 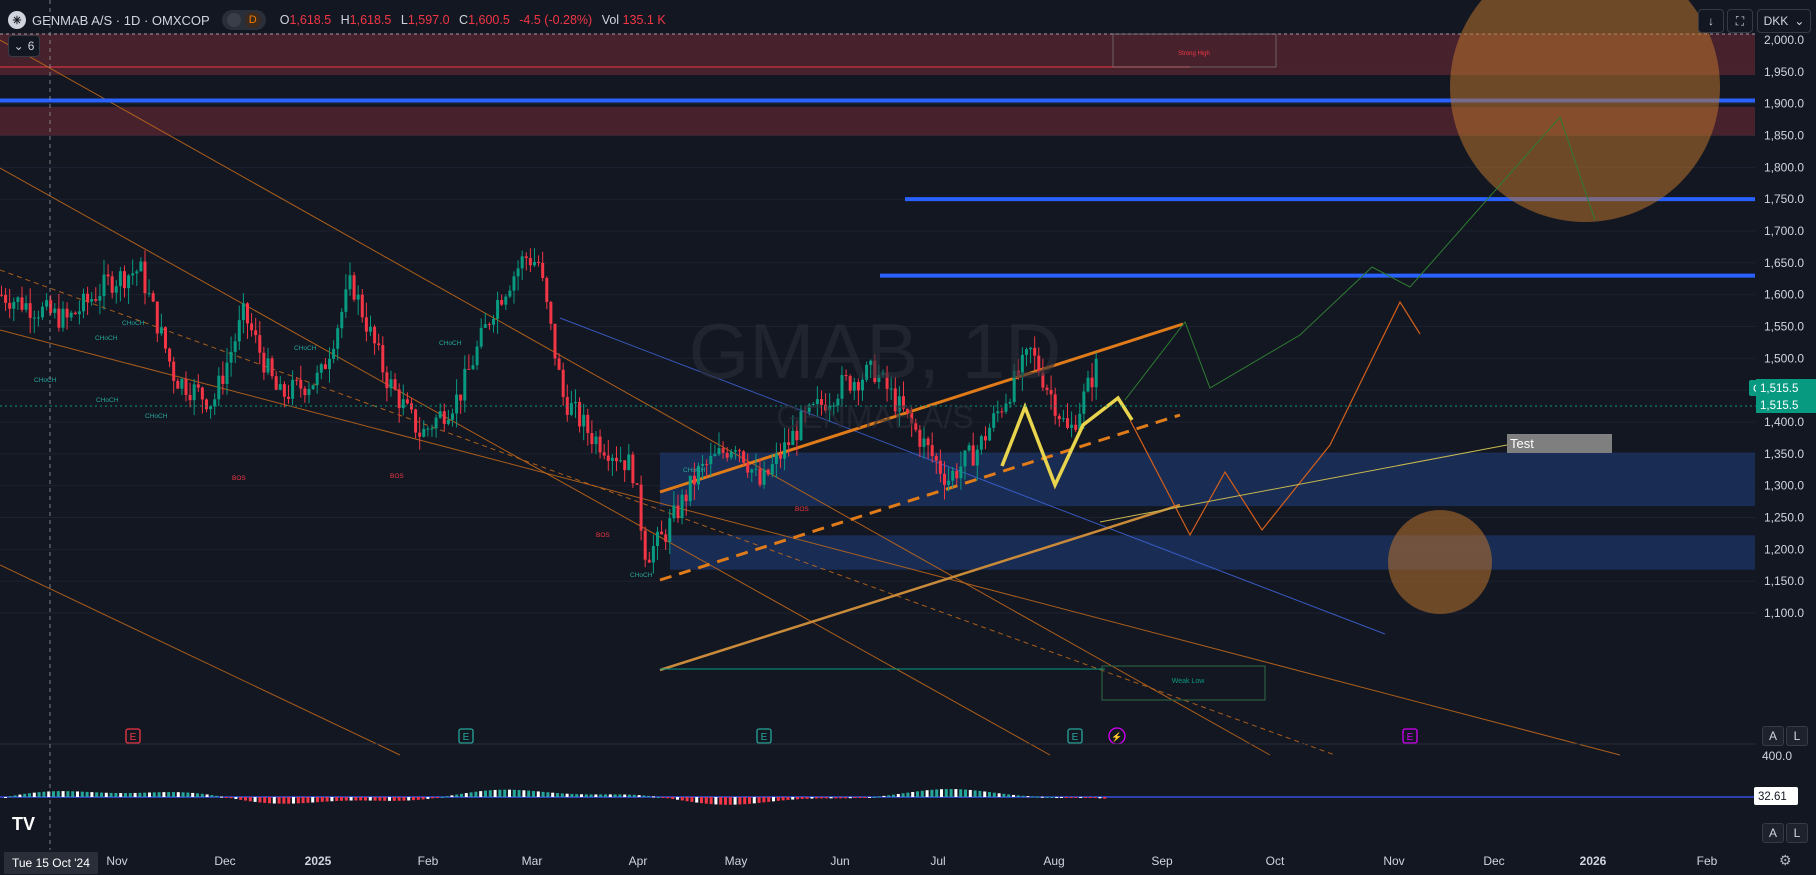 I want to click on watermark-symbol: GMAB, 1D, so click(x=875, y=351).